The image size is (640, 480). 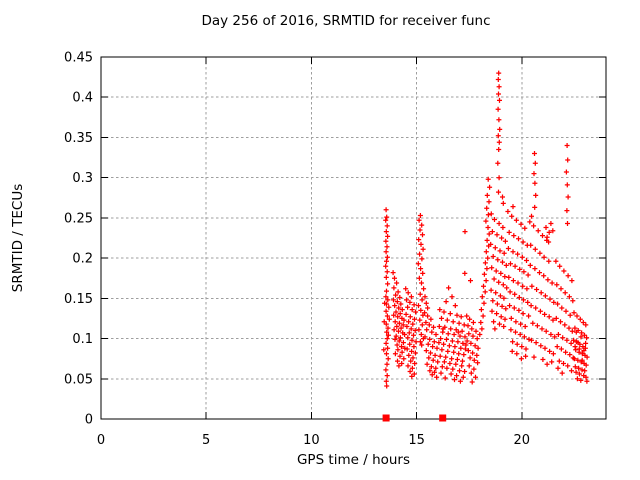 I want to click on y-tick-label: 0, so click(x=89, y=420).